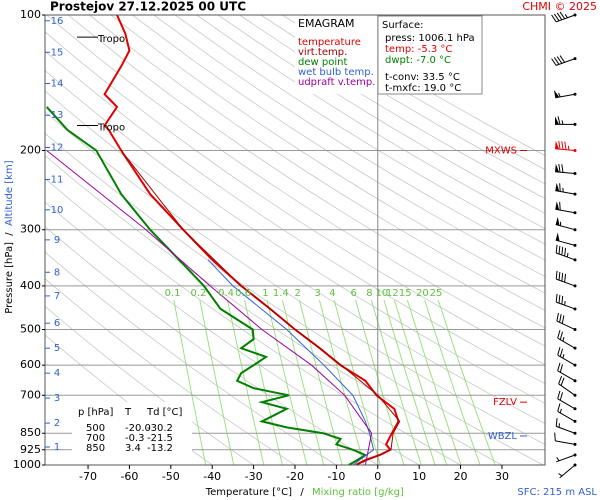  I want to click on x-tick-label: 30, so click(502, 476).